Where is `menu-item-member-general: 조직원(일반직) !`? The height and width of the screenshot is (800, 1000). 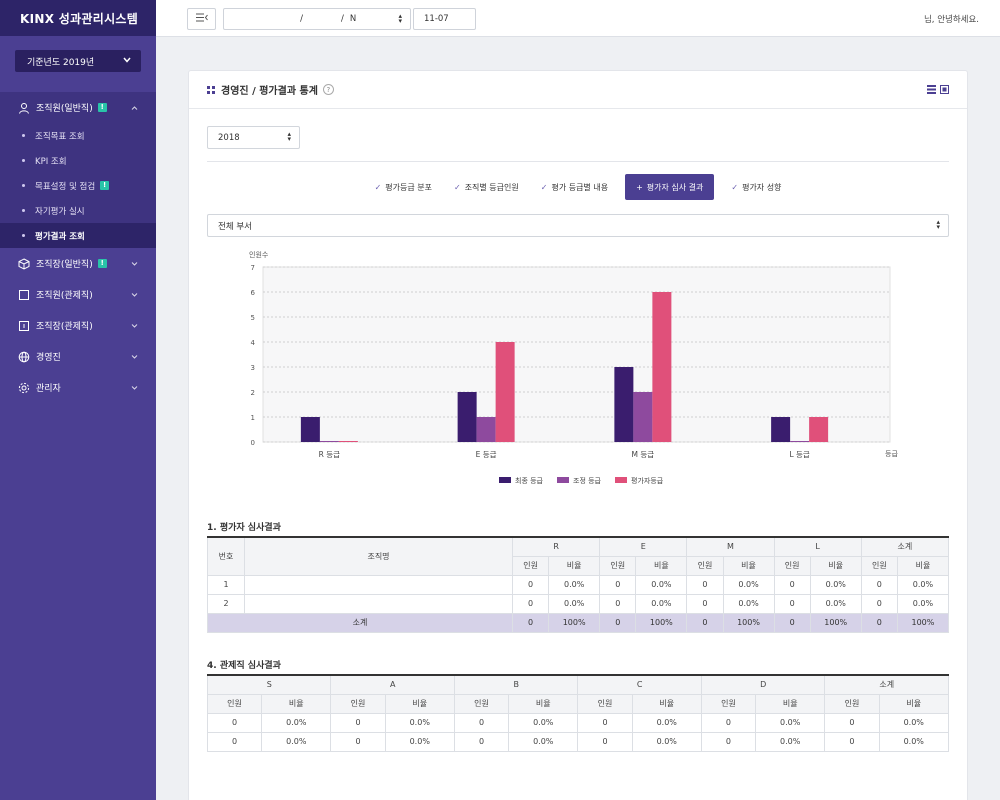 menu-item-member-general: 조직원(일반직) ! is located at coordinates (78, 107).